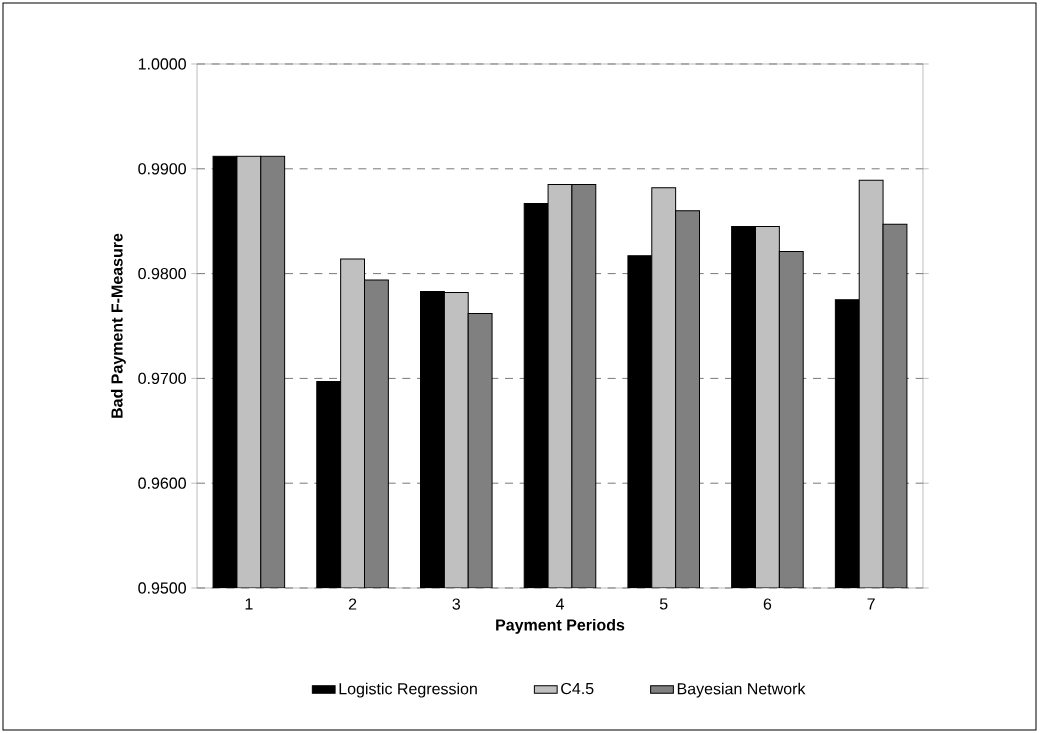 The width and height of the screenshot is (1040, 733). What do you see at coordinates (559, 604) in the screenshot?
I see `x-tick-label: 4` at bounding box center [559, 604].